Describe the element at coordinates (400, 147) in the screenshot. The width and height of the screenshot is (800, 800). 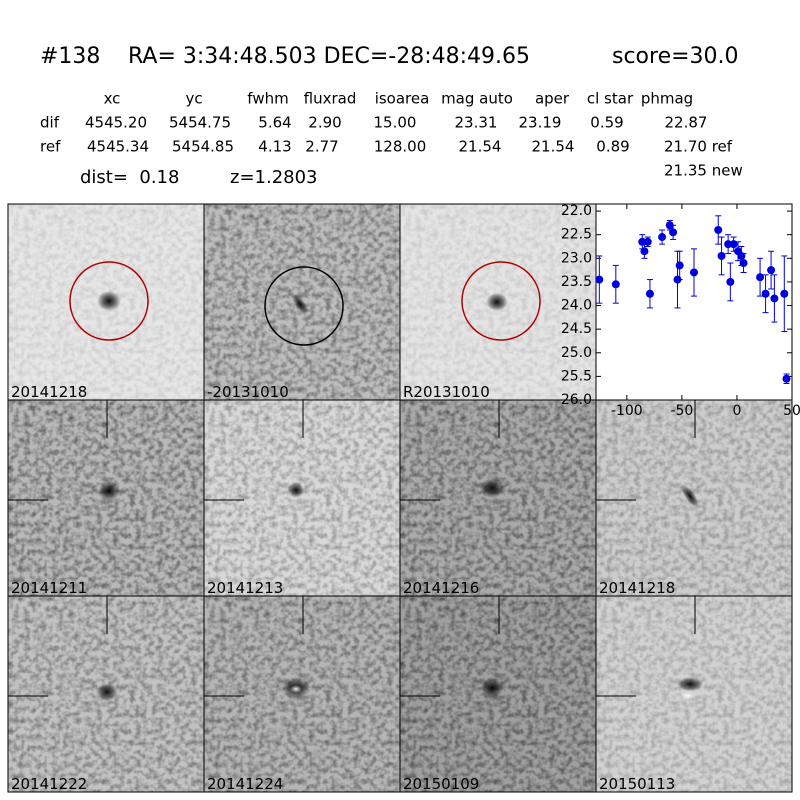
I see `table-cell: 128.00` at that location.